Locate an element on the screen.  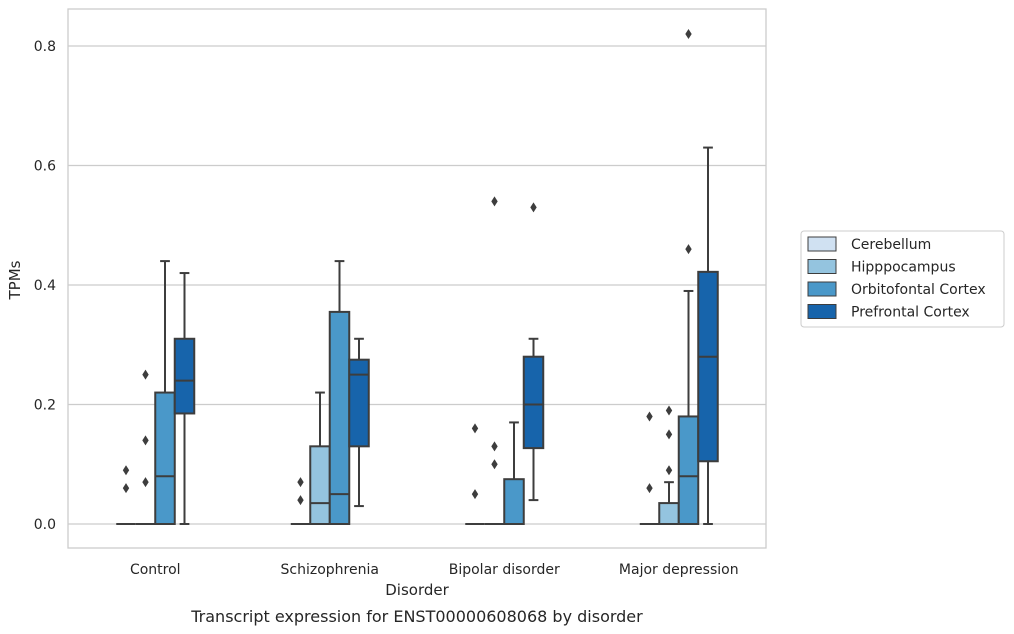
x-axis-label: Disorder is located at coordinates (417, 590).